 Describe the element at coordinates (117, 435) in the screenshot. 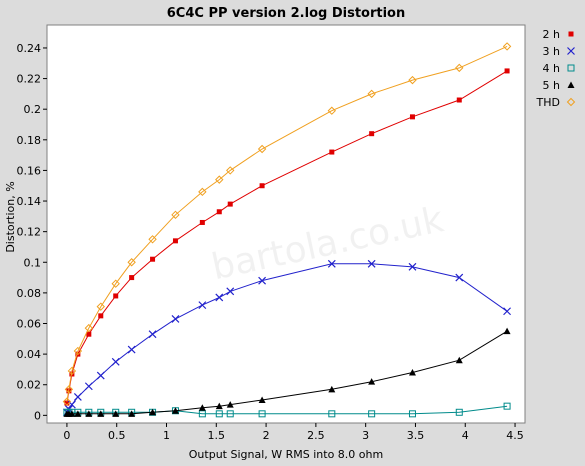

I see `x-tick-label: 0.5` at that location.